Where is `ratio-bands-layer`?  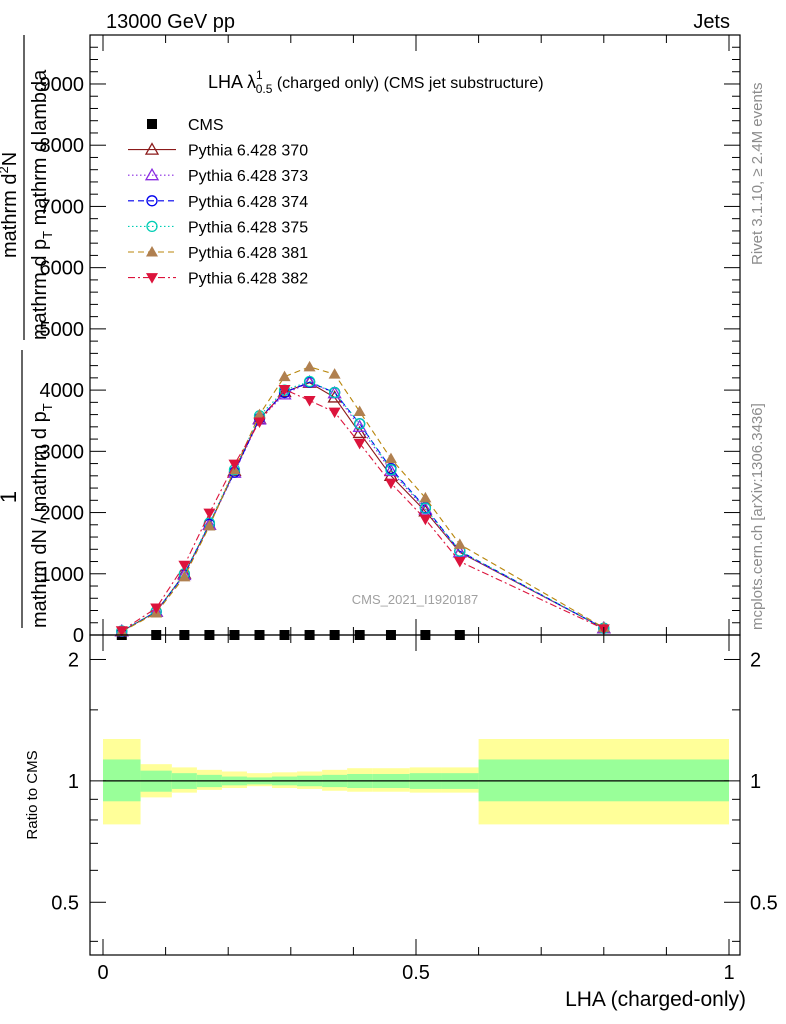 ratio-bands-layer is located at coordinates (416, 782).